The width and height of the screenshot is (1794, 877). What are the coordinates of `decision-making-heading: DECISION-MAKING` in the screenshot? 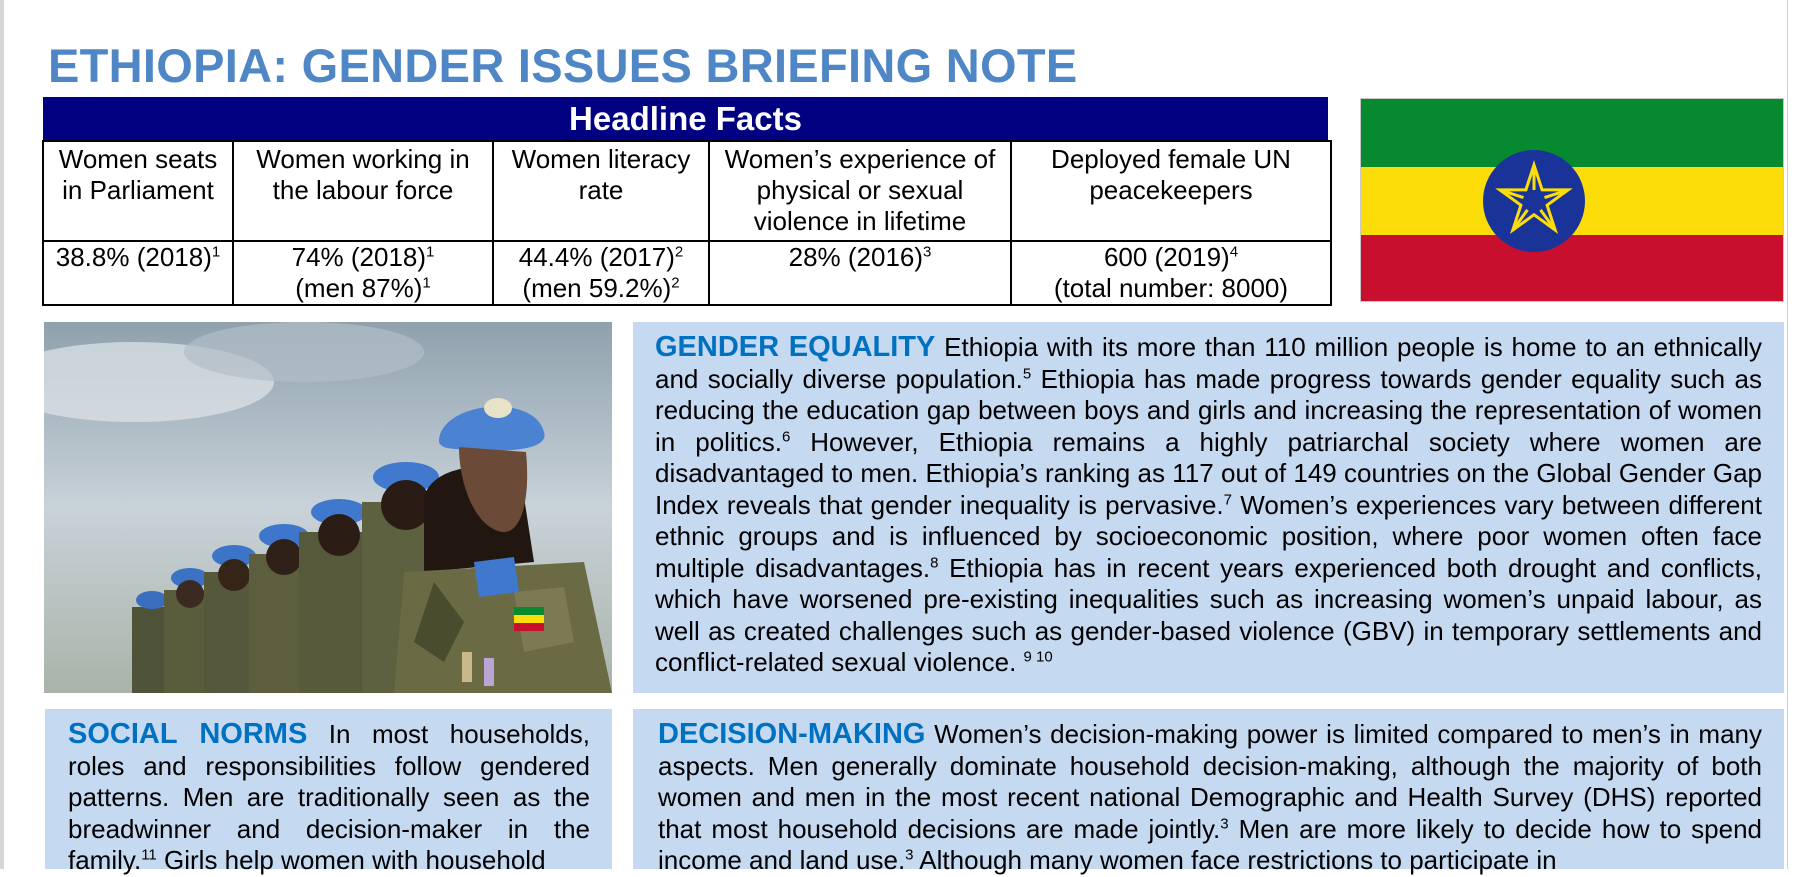 It's located at (792, 734).